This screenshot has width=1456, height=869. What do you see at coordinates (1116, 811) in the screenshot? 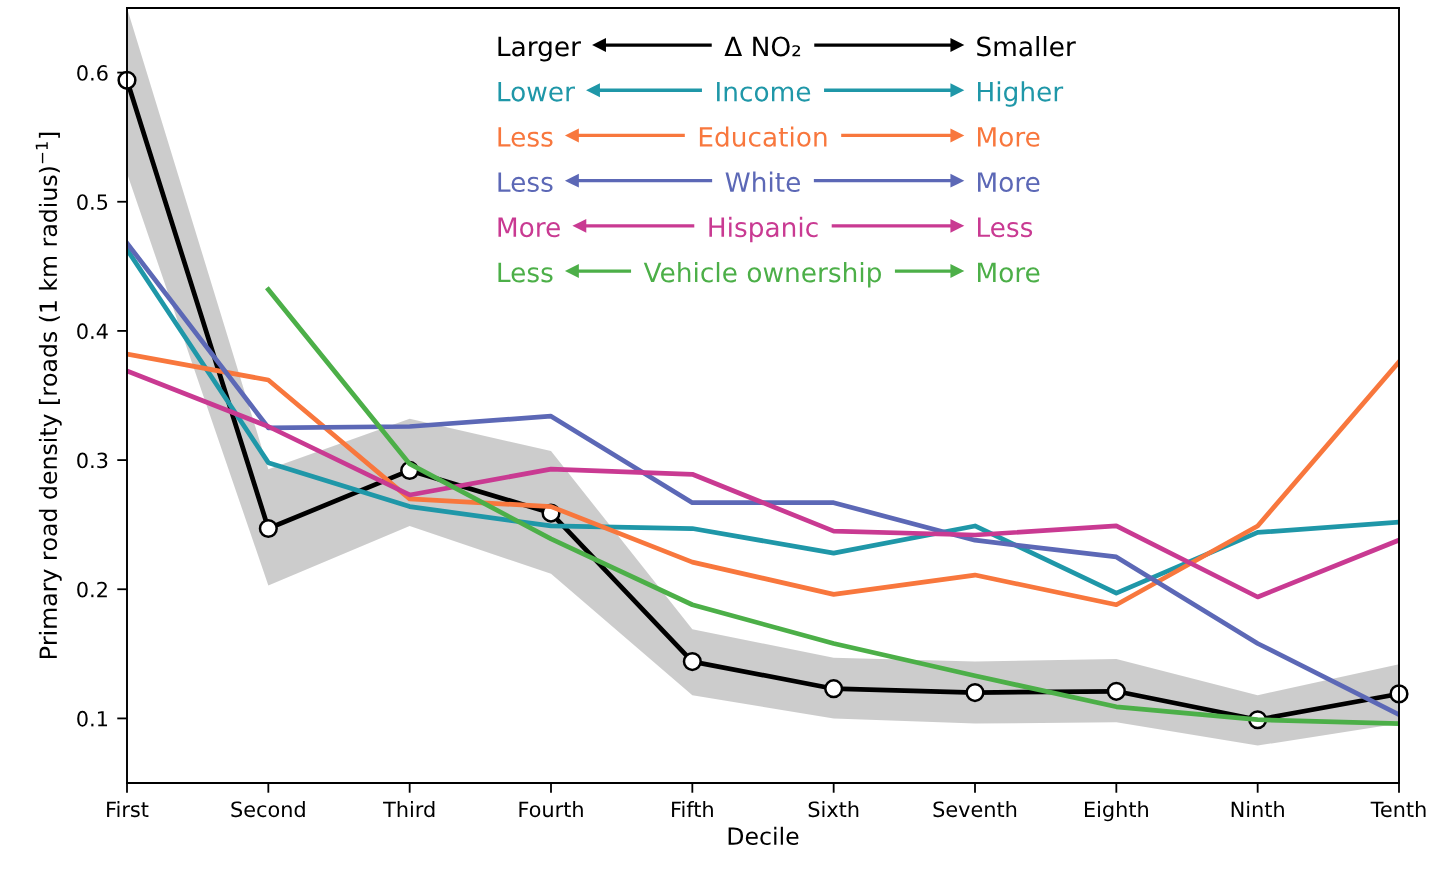
I see `x-tick-label: Eighth` at bounding box center [1116, 811].